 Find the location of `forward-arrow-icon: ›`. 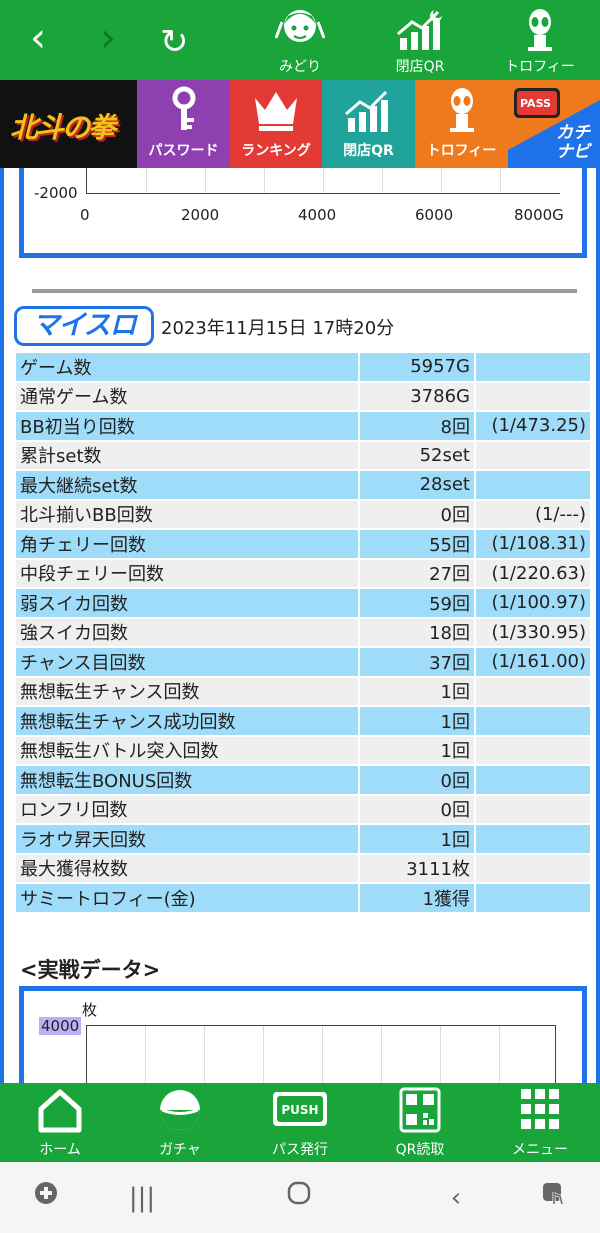

forward-arrow-icon: › is located at coordinates (108, 38).